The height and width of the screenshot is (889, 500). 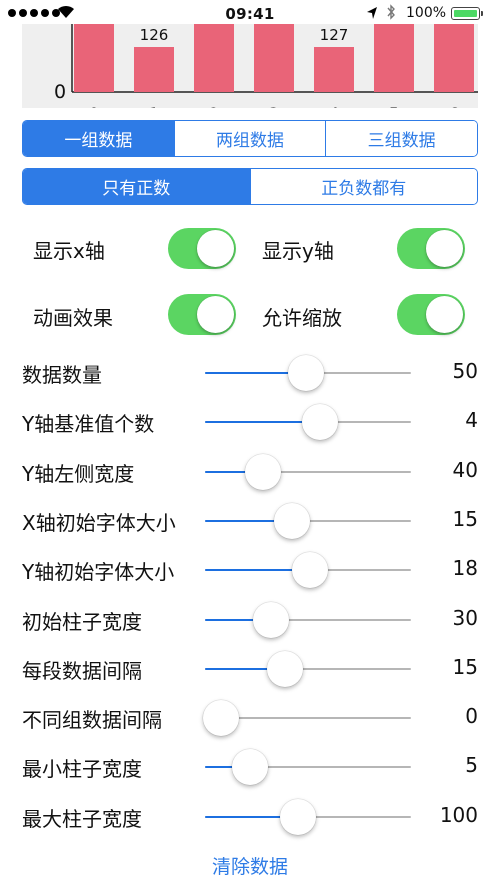 What do you see at coordinates (391, 12) in the screenshot?
I see `bluetooth-icon` at bounding box center [391, 12].